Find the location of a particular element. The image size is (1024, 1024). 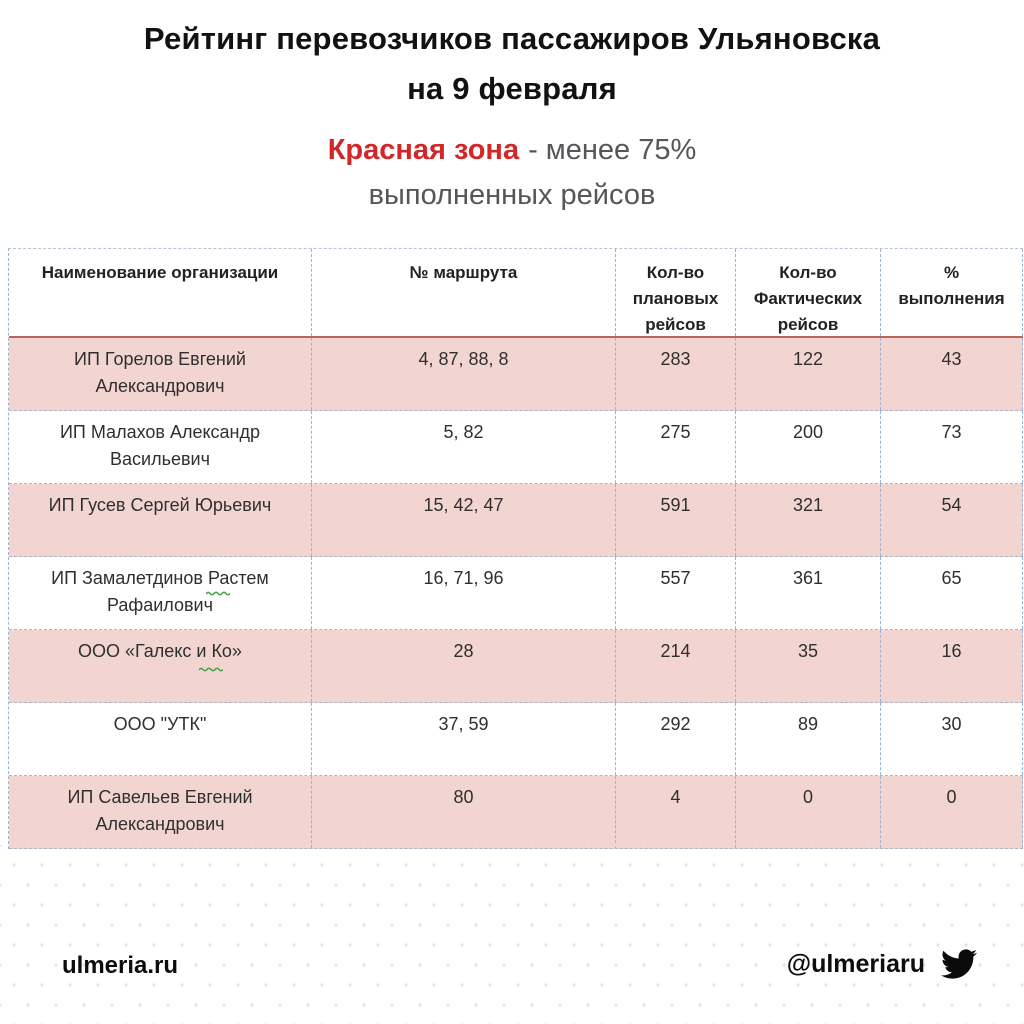

planned-value: 275 is located at coordinates (675, 432).